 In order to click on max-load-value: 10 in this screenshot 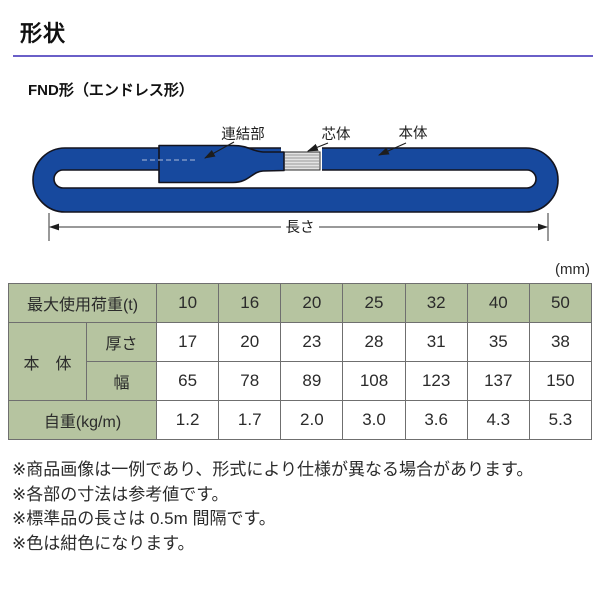, I will do `click(188, 303)`.